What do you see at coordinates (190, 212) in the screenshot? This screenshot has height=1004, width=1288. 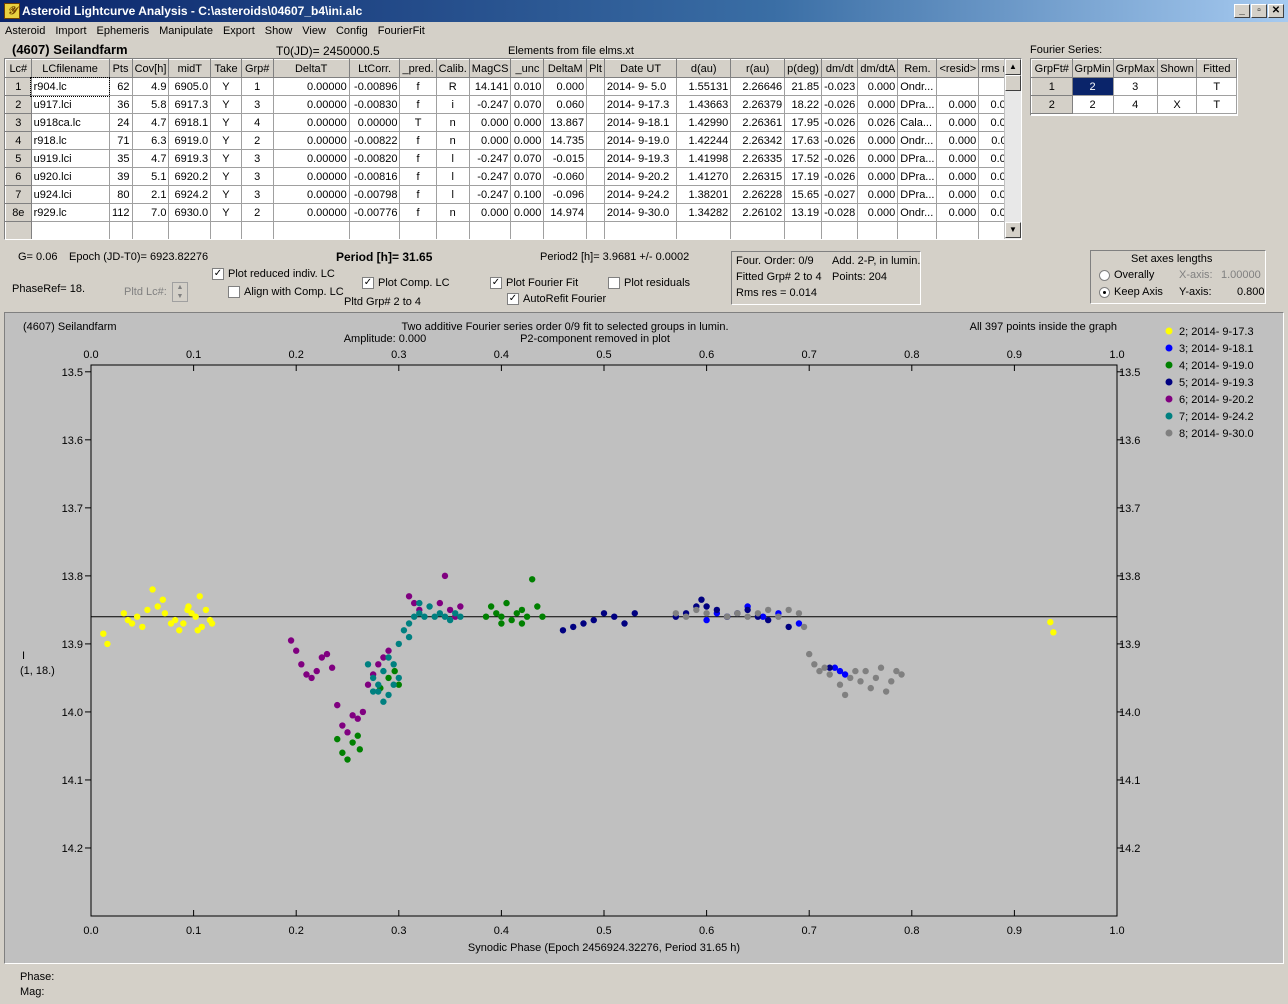 I see `table-cell: 6930.0` at bounding box center [190, 212].